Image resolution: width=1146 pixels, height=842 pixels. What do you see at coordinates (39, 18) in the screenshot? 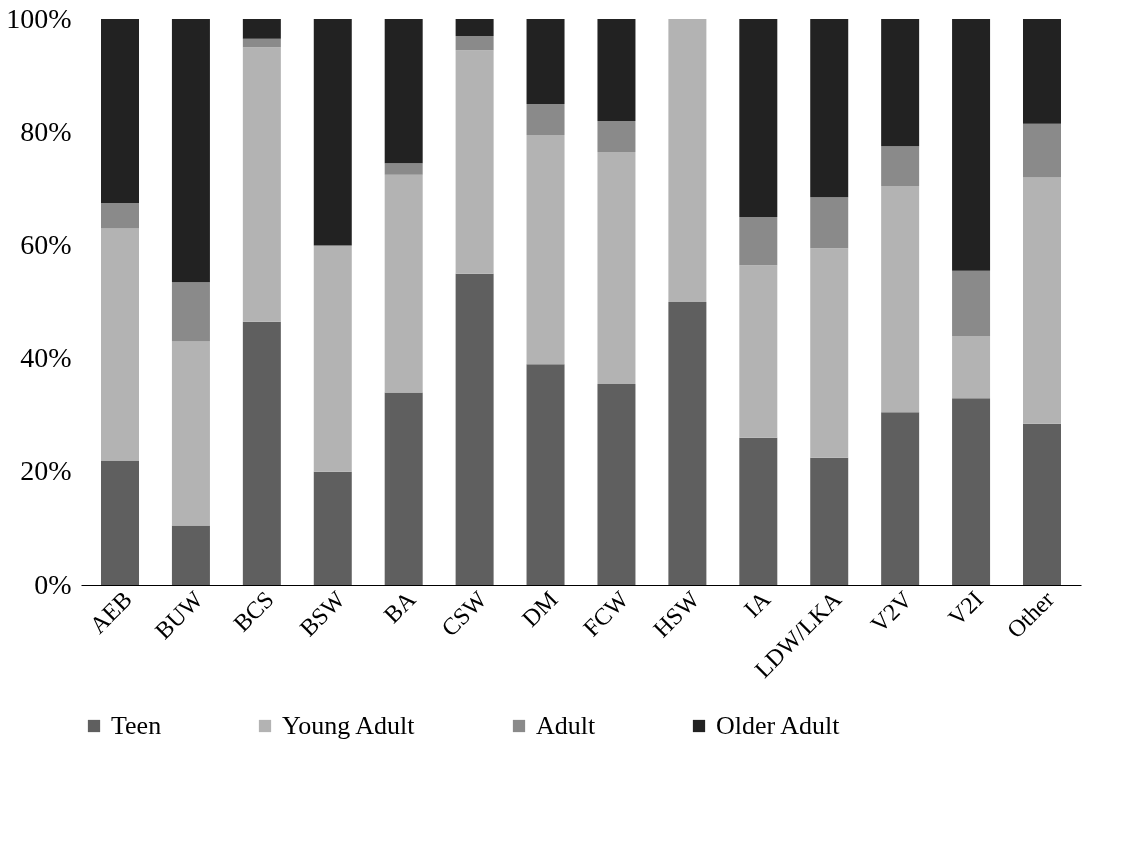
I see `y-tick-label: 100%` at bounding box center [39, 18].